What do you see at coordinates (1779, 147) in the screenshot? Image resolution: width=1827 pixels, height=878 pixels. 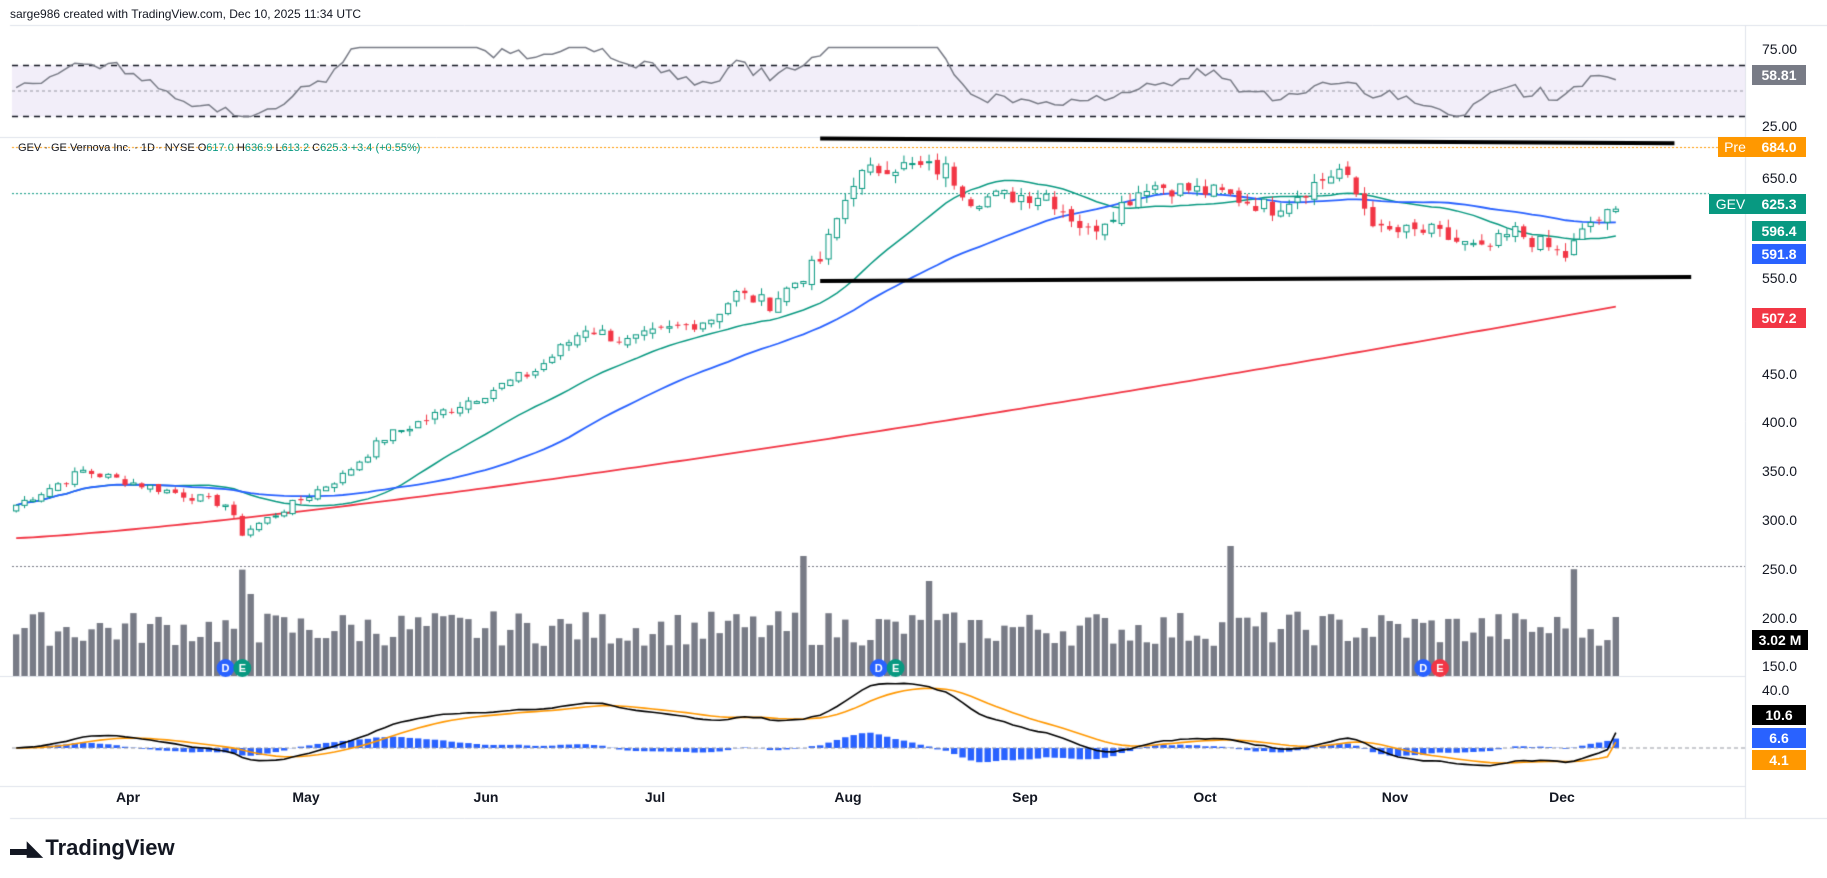 I see `premarket-price-tag: 684.0` at bounding box center [1779, 147].